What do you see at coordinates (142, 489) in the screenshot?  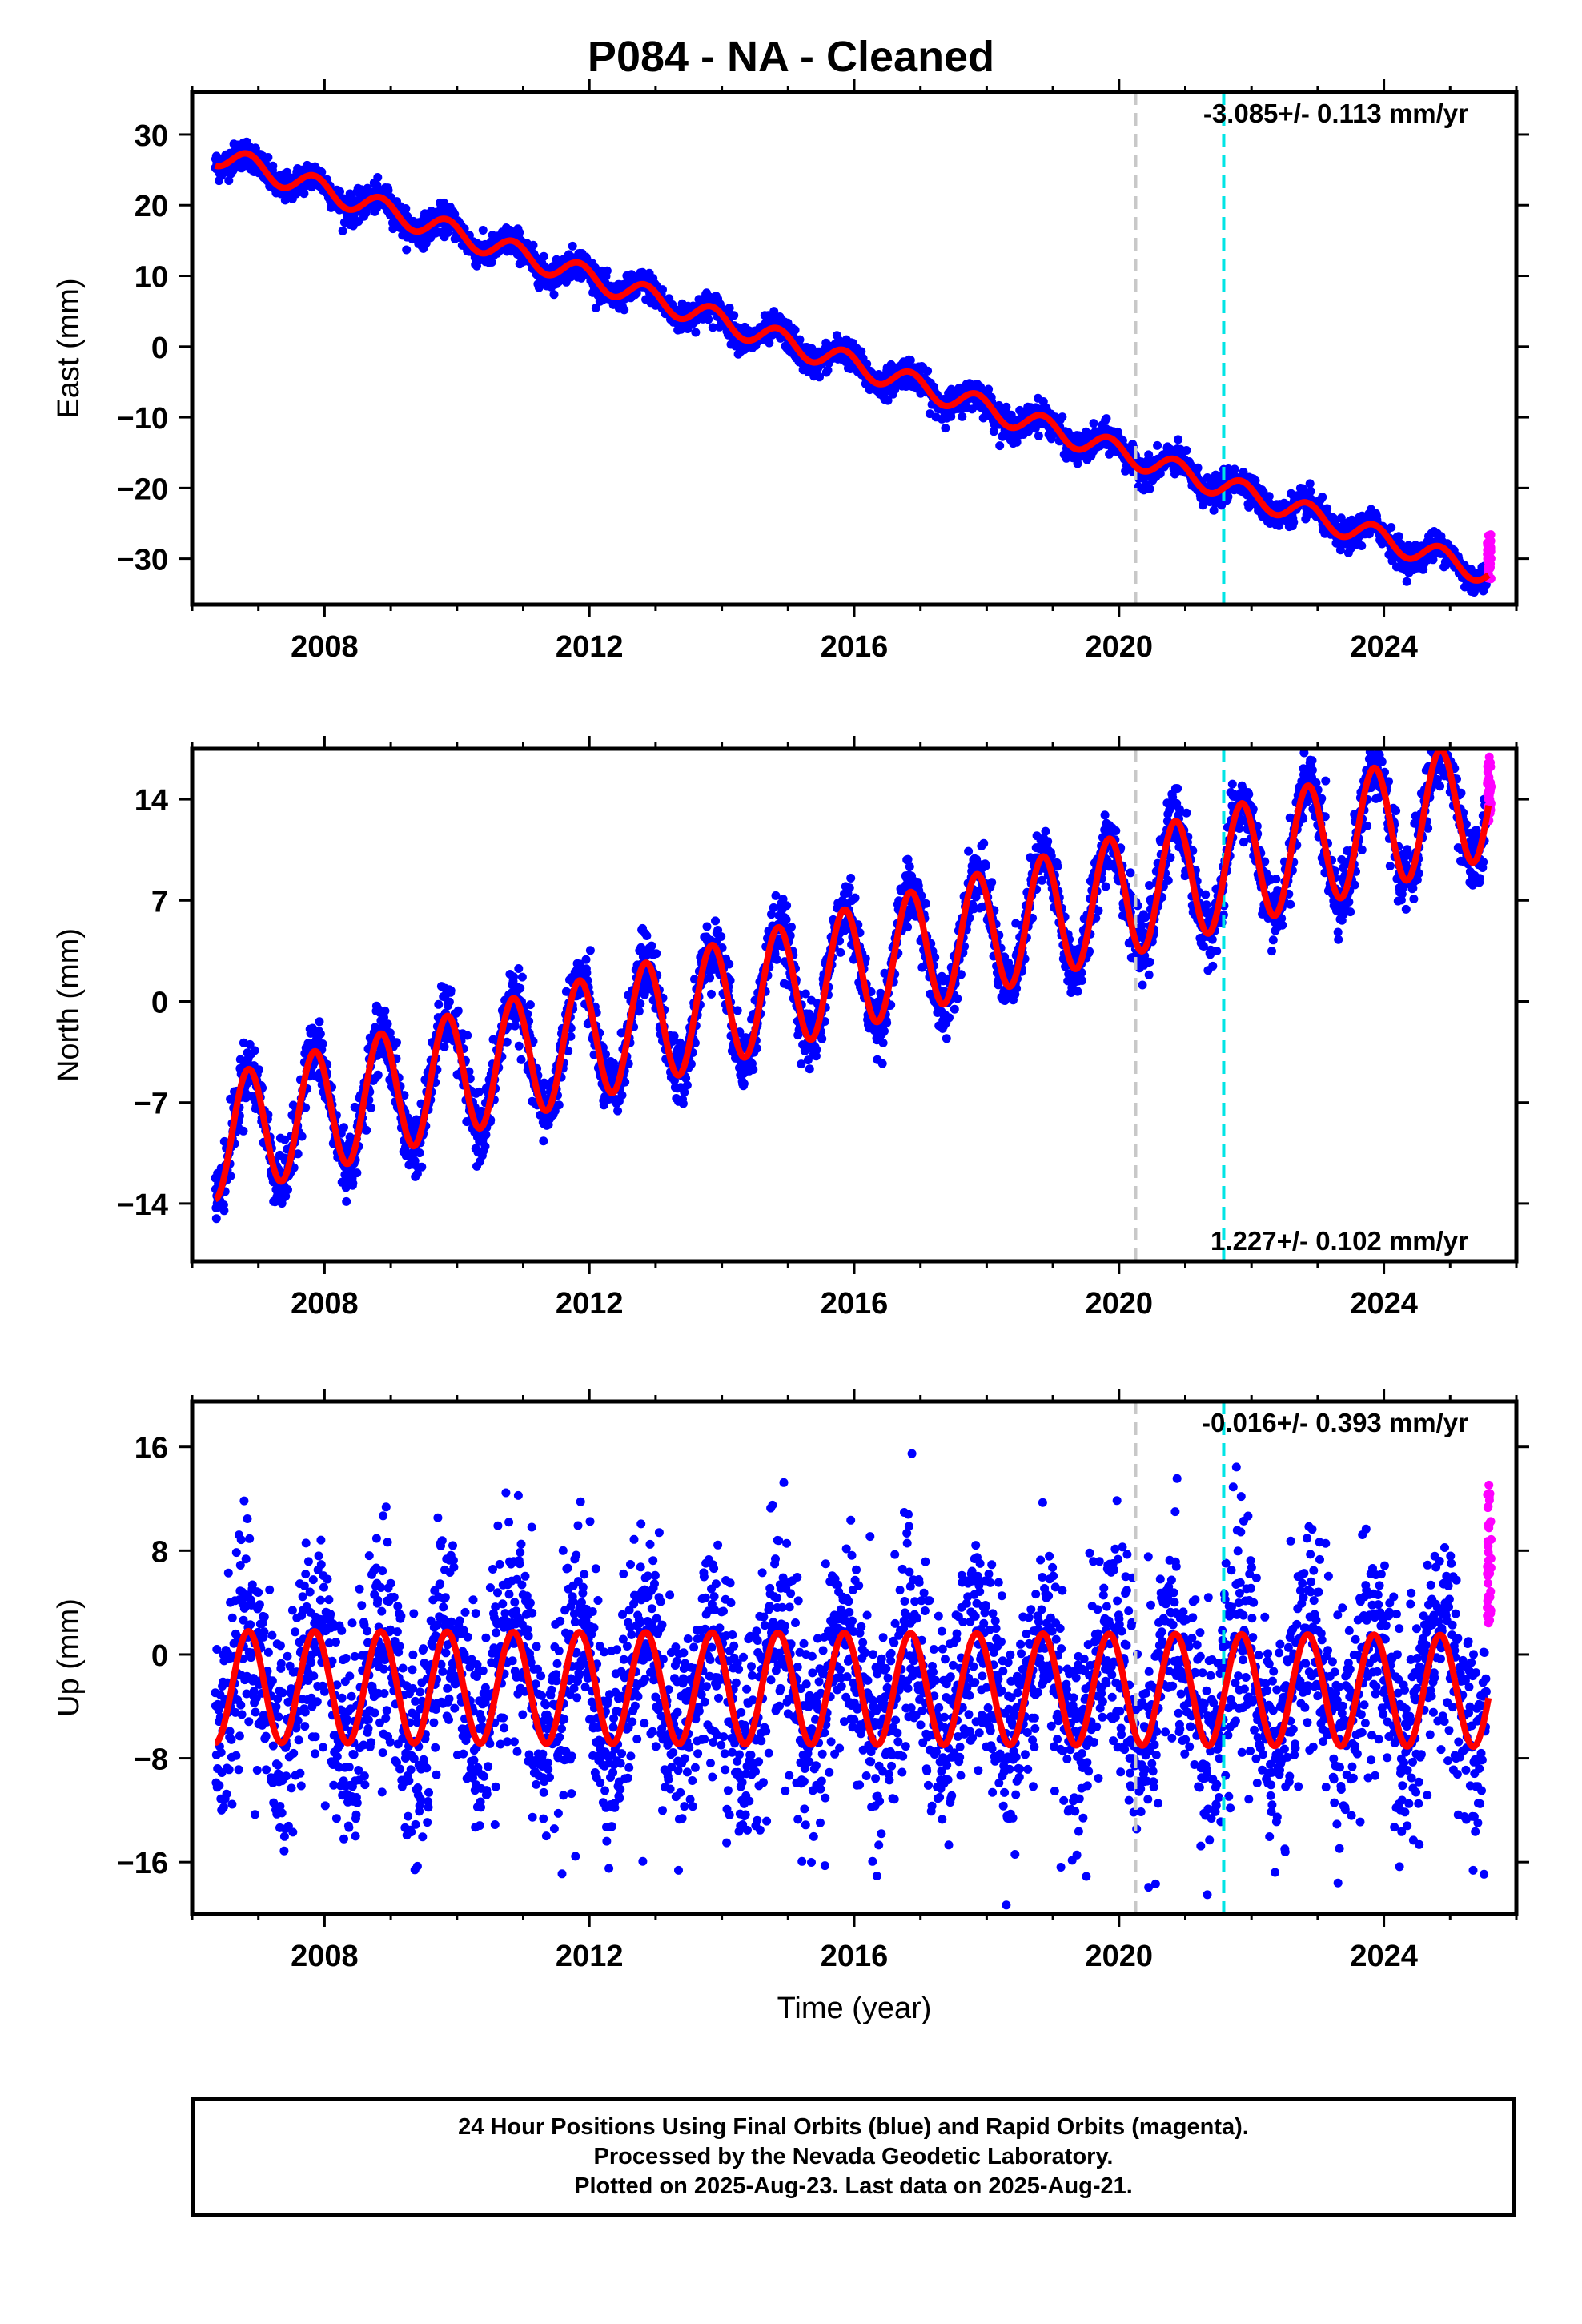 I see `y-tick-label: −20` at bounding box center [142, 489].